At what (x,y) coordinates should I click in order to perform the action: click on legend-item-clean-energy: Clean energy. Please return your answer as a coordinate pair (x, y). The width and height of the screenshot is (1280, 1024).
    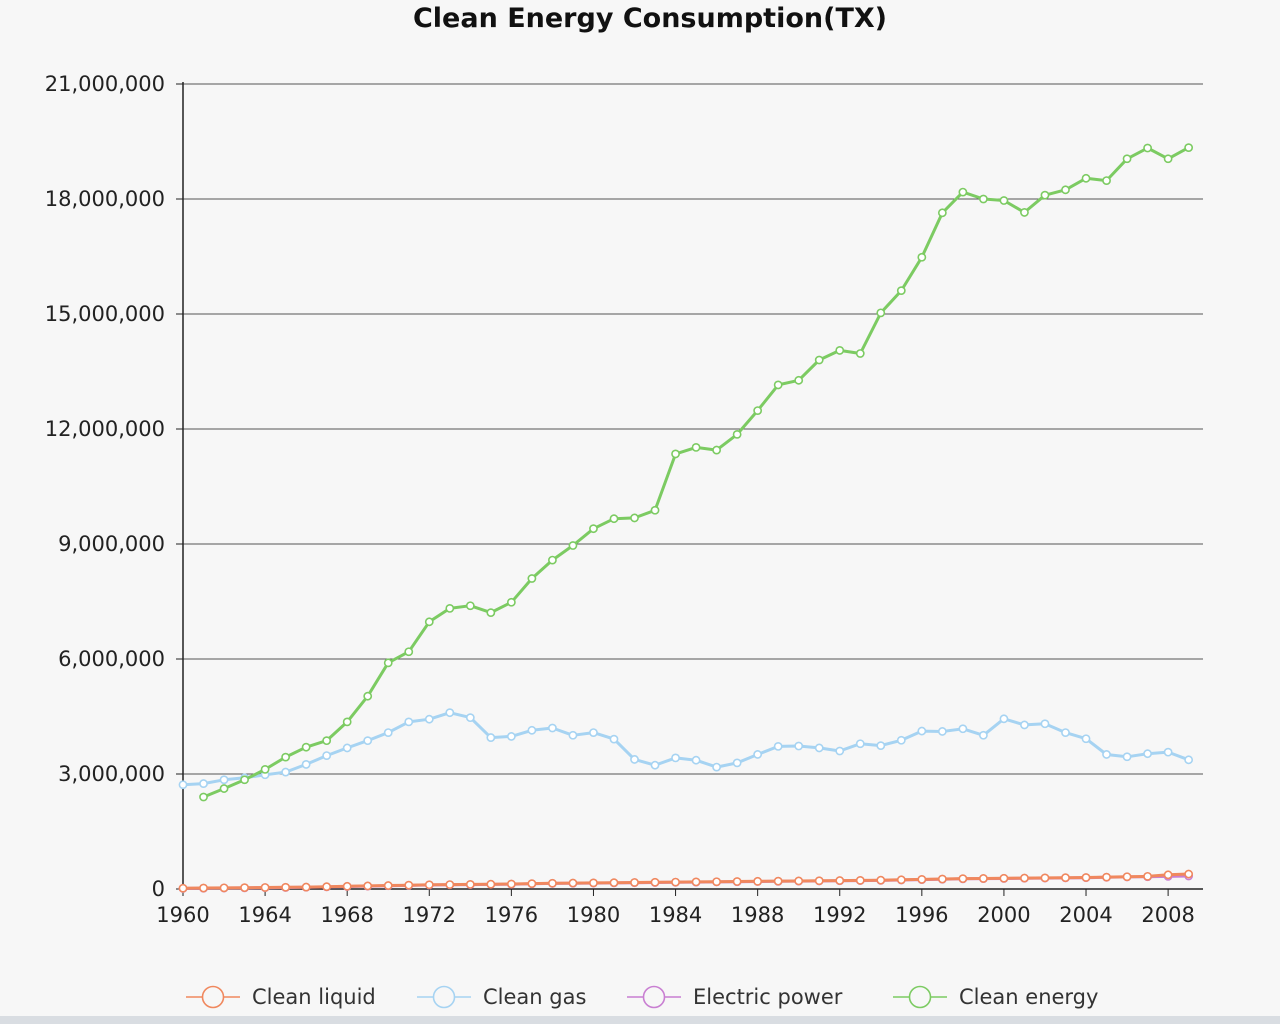
    Looking at the image, I should click on (995, 997).